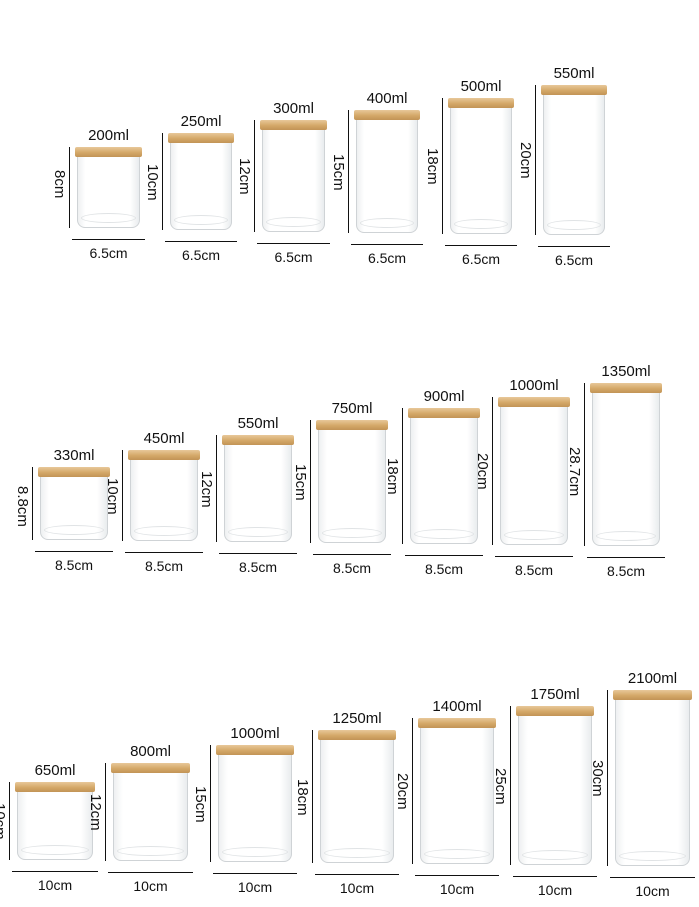  I want to click on capacity-label: 550ml, so click(258, 423).